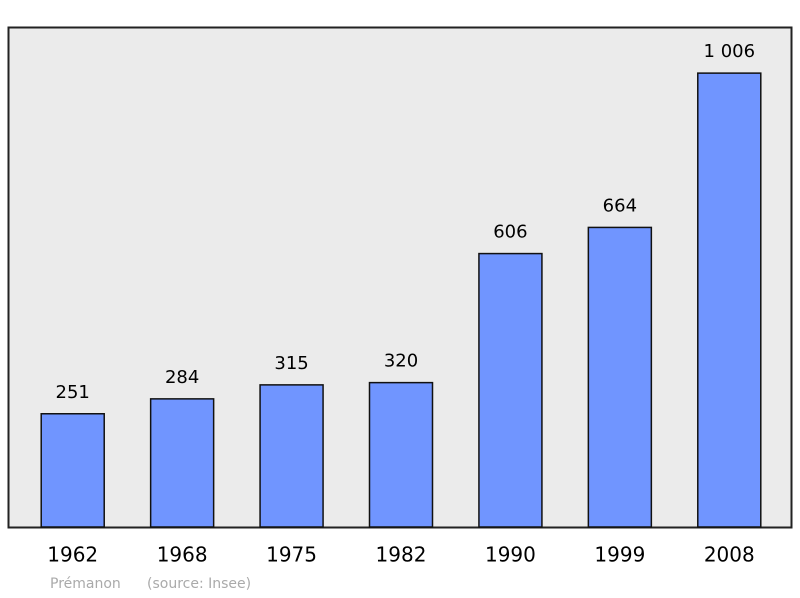 This screenshot has height=598, width=800. Describe the element at coordinates (510, 555) in the screenshot. I see `x-tick-label: 1990` at that location.